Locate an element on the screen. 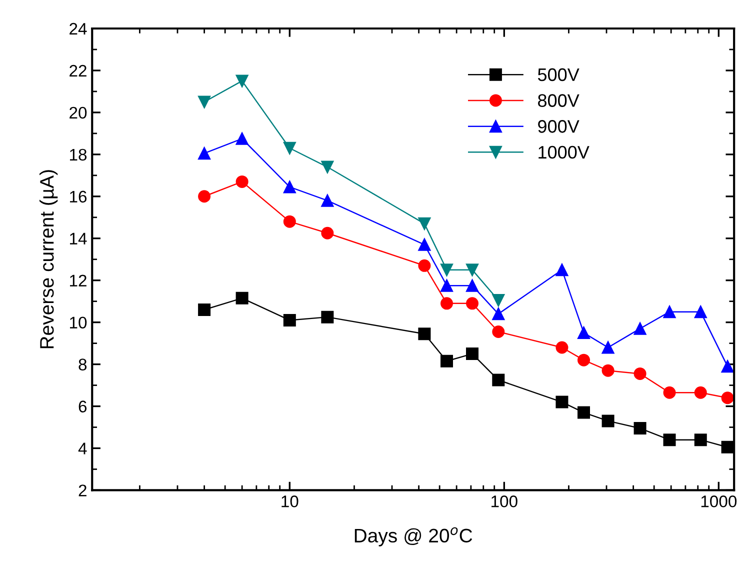 This screenshot has width=743, height=570. y-tick-label: 18 is located at coordinates (78, 154).